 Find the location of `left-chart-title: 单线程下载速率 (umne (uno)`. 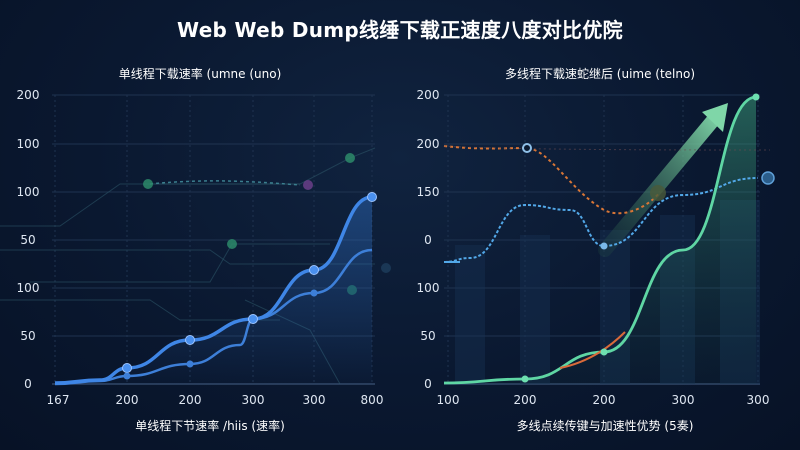

left-chart-title: 单线程下载速率 (umne (uno) is located at coordinates (200, 73).